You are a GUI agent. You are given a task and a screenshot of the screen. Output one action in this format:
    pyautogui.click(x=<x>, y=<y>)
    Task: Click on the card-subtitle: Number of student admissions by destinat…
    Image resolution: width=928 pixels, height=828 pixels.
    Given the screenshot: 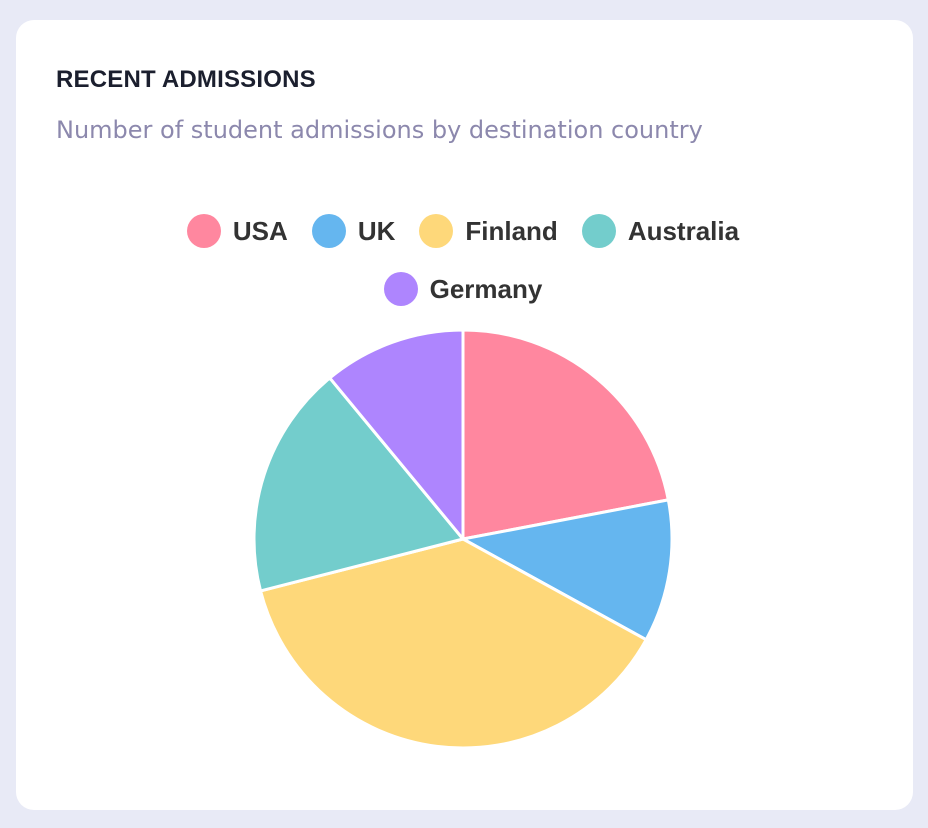 What is the action you would take?
    pyautogui.click(x=379, y=130)
    